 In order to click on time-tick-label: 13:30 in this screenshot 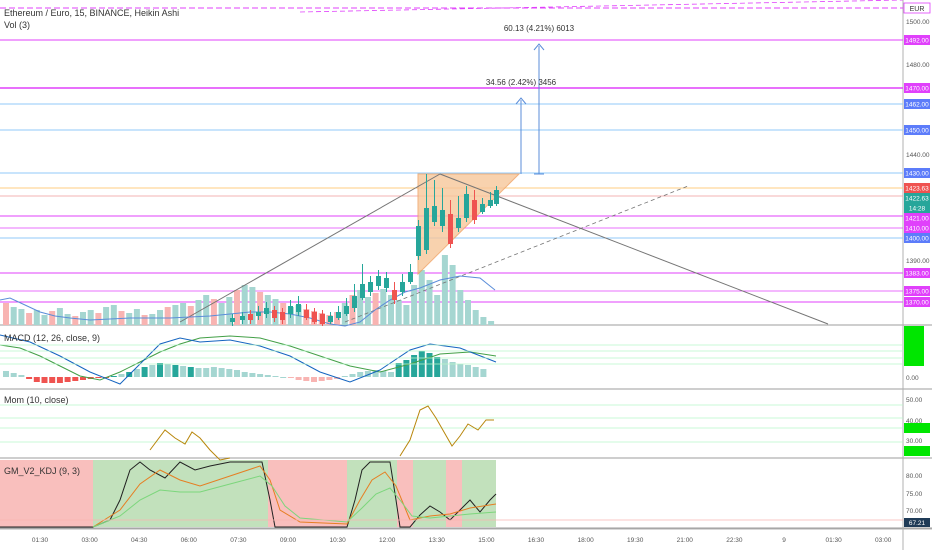, I will do `click(437, 540)`.